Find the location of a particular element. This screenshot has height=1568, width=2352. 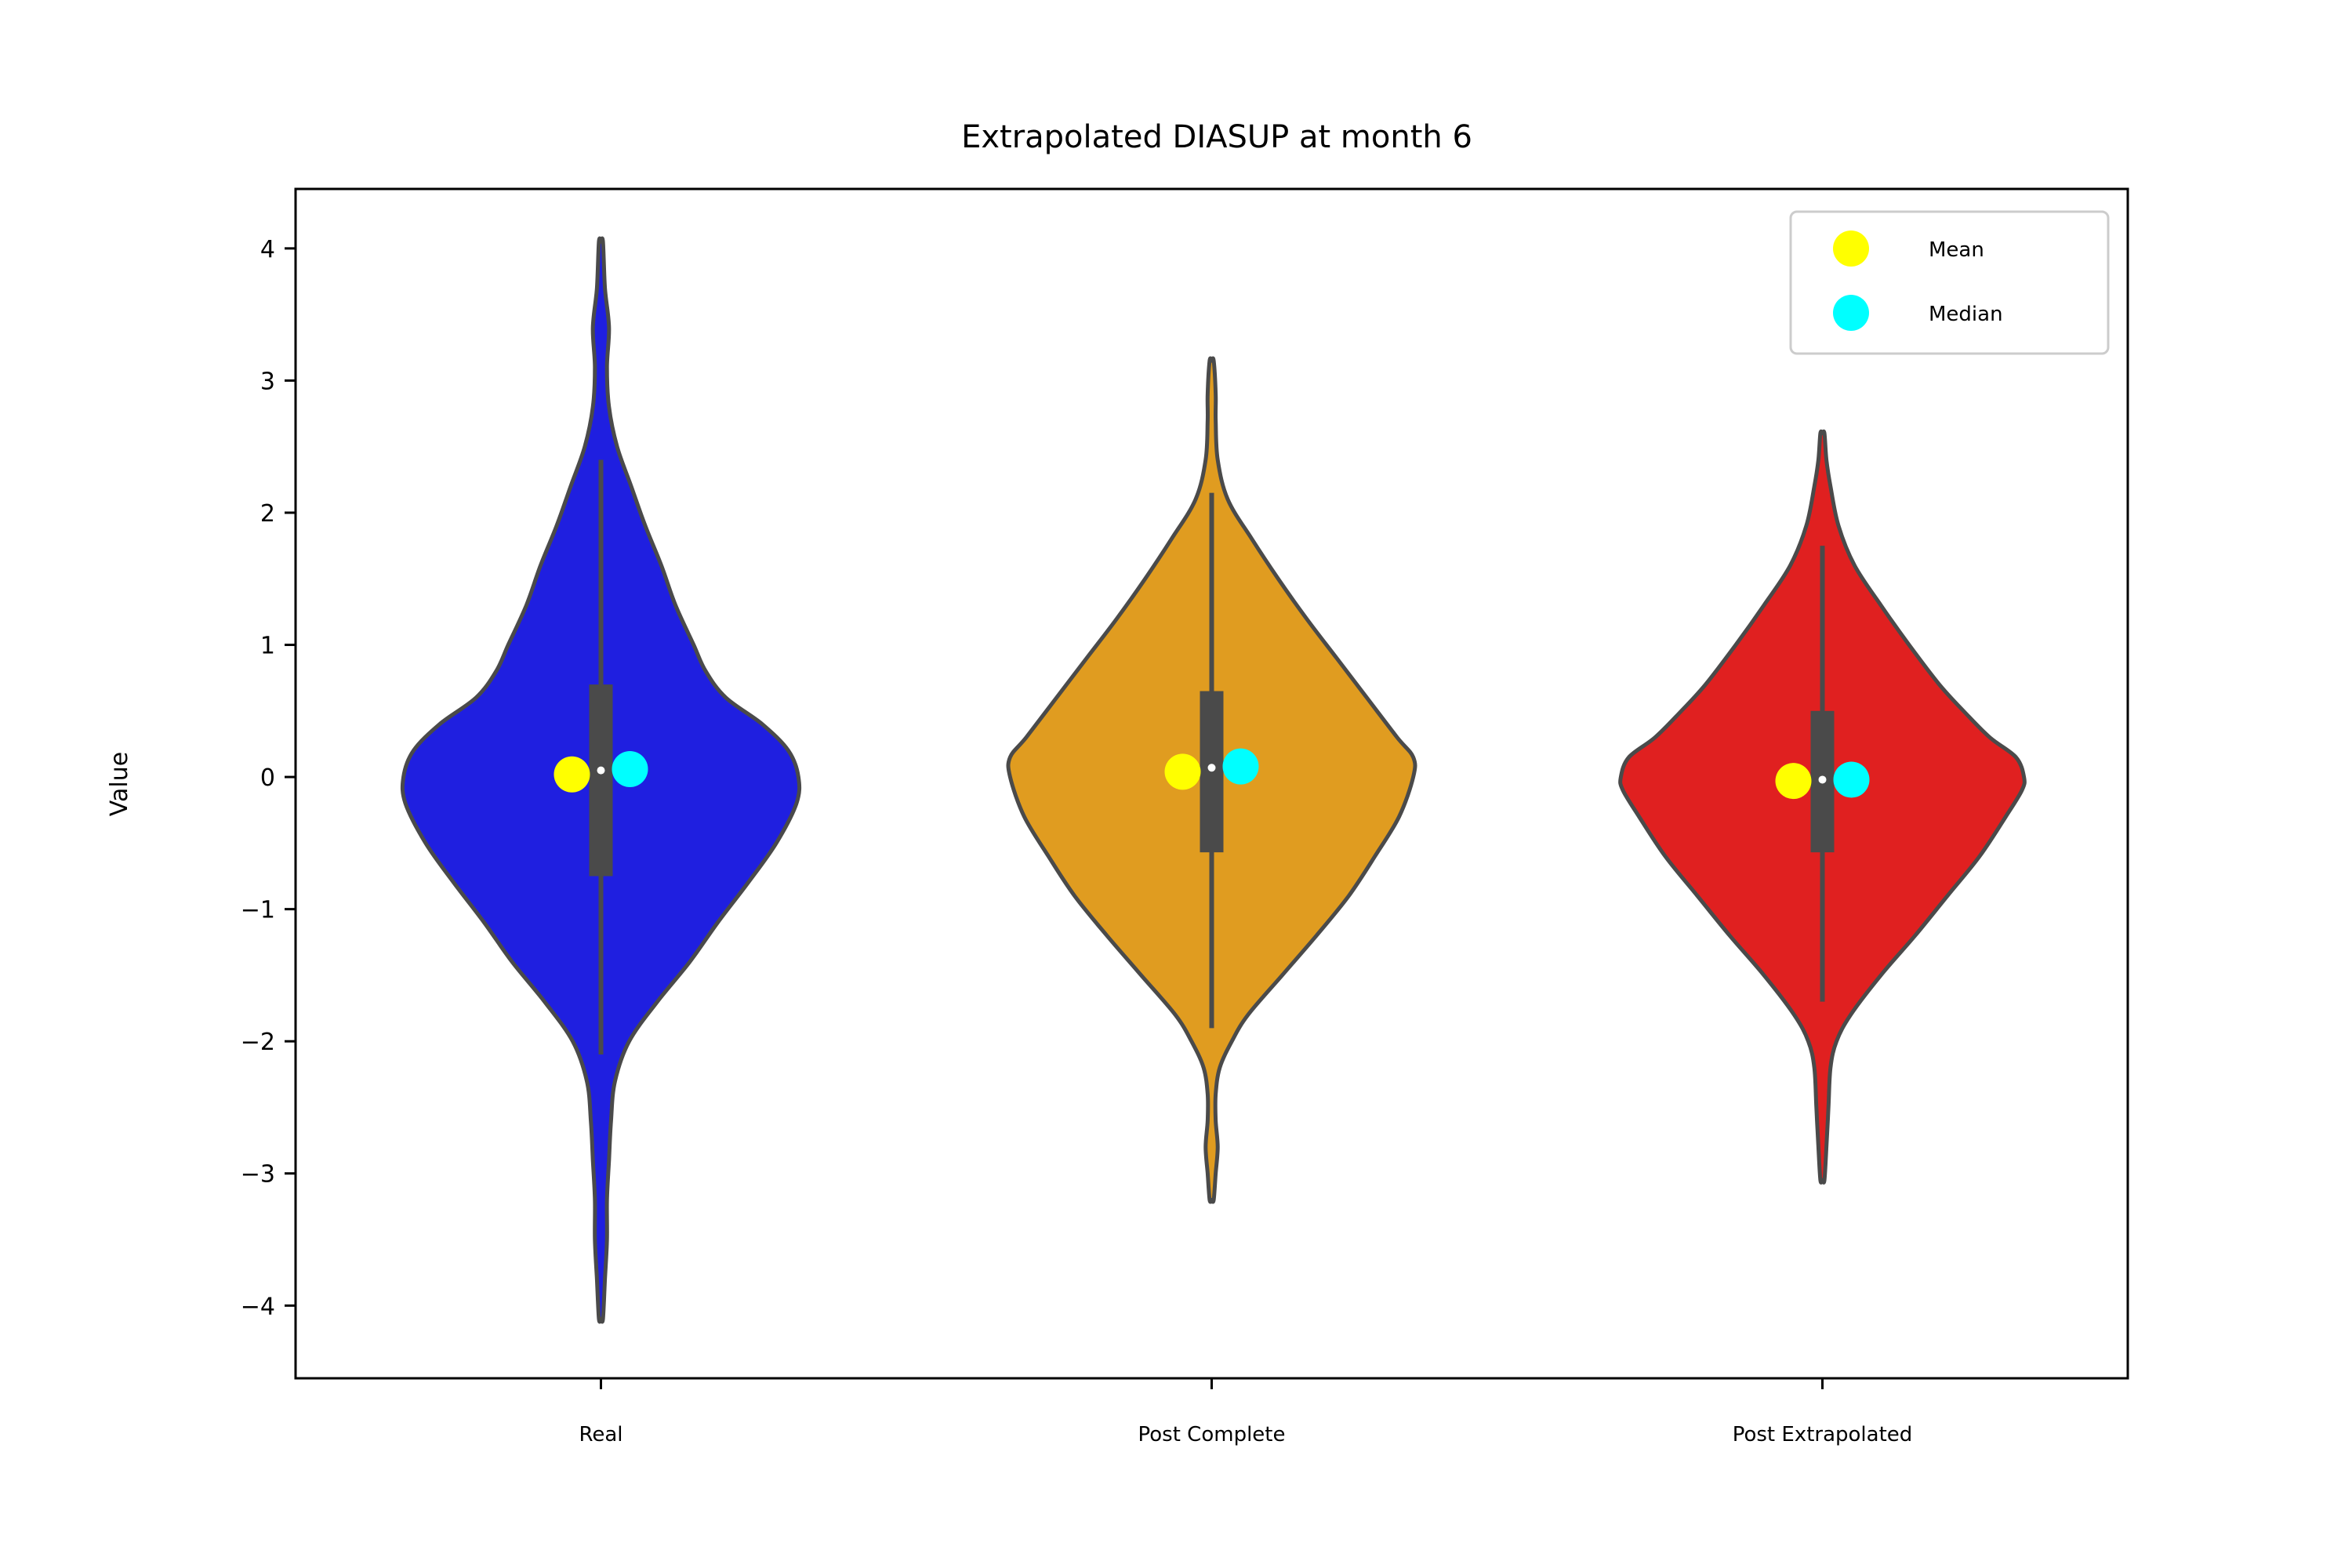

y-tick-label: 1 is located at coordinates (267, 646).